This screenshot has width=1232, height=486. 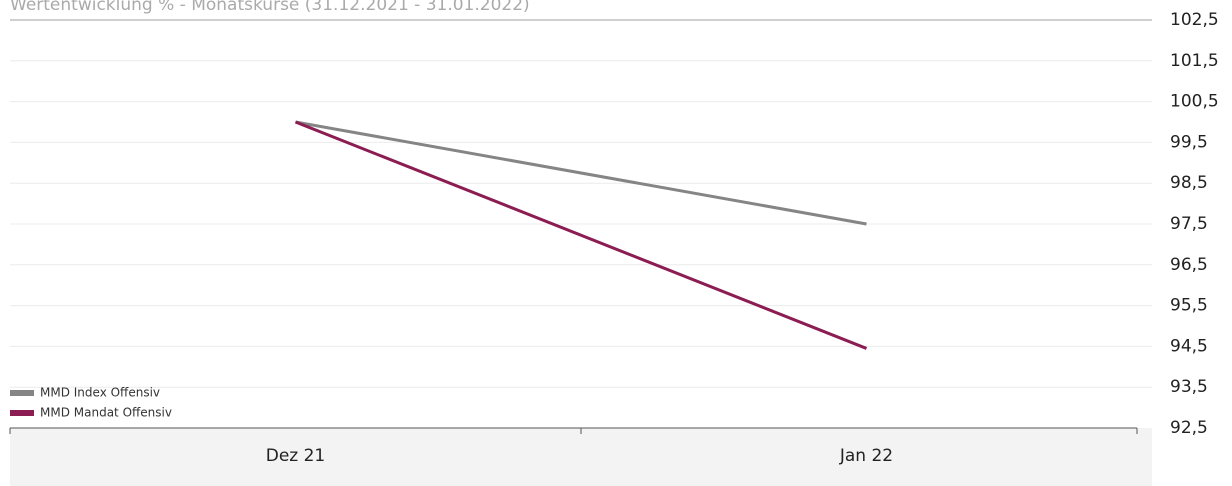 I want to click on y-tick-label: 95,5, so click(x=1189, y=306).